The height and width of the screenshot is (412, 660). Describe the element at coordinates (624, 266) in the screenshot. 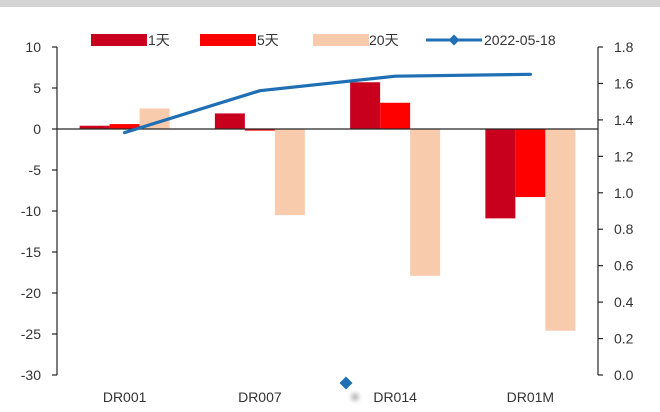

I see `right-axis-tick-label: 0.6` at that location.